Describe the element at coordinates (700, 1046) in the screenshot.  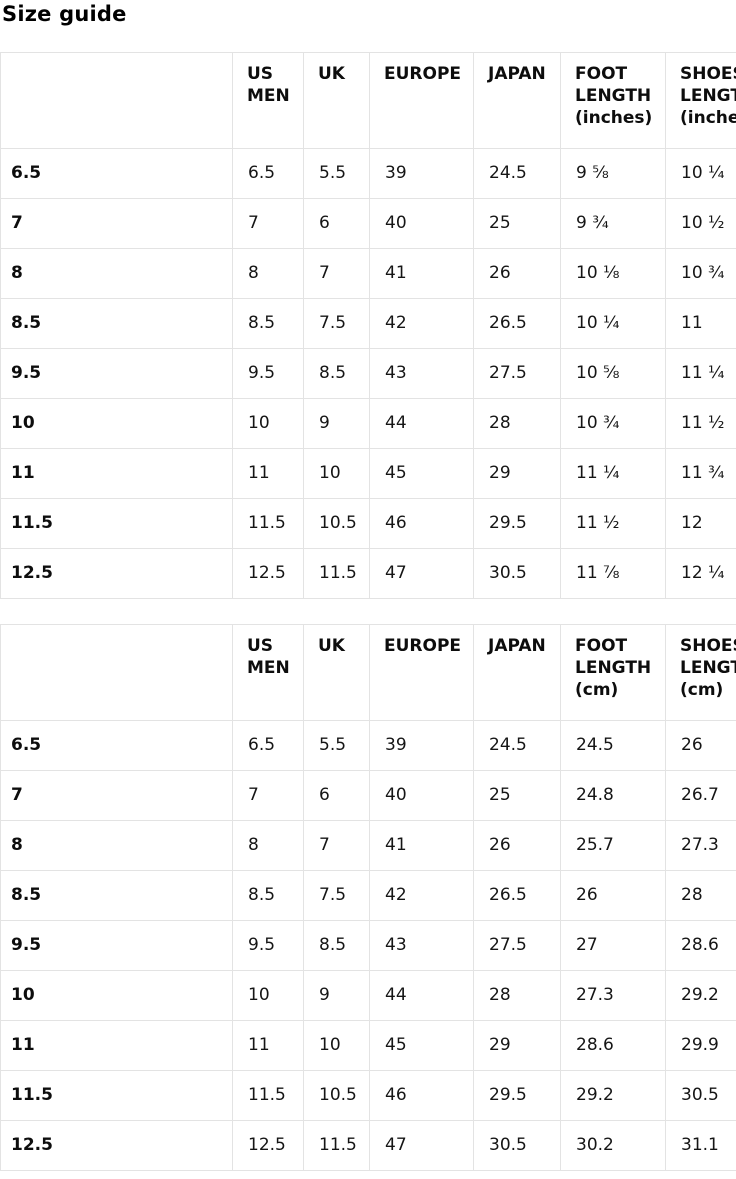
I see `size-value-cell: 29.9` at that location.